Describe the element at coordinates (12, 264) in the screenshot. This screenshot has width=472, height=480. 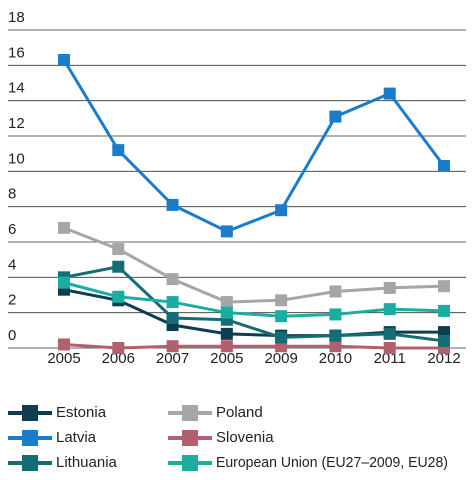
I see `y-tick-label: 4` at that location.